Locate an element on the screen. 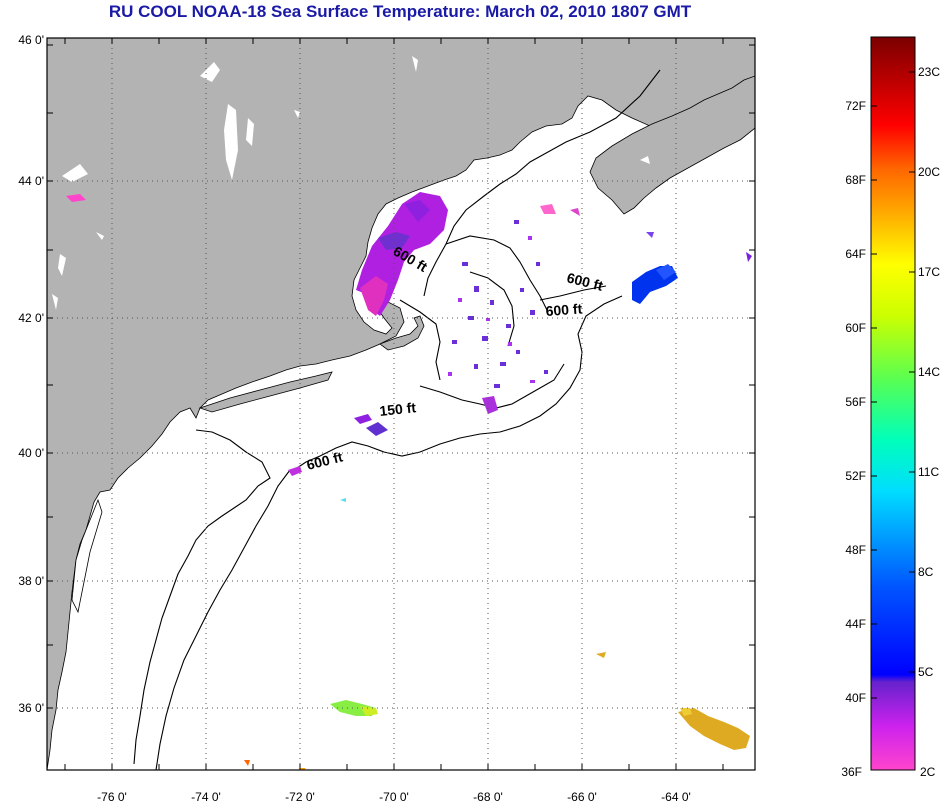 This screenshot has width=944, height=809. colorbar-f-label: 60F is located at coordinates (855, 328).